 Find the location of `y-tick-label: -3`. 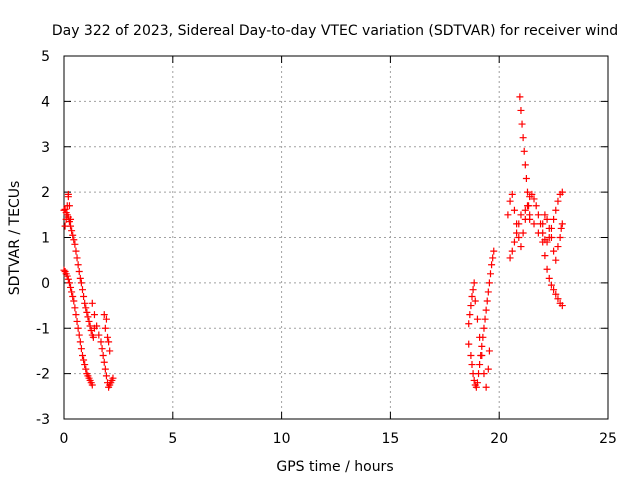

y-tick-label: -3 is located at coordinates (43, 420).